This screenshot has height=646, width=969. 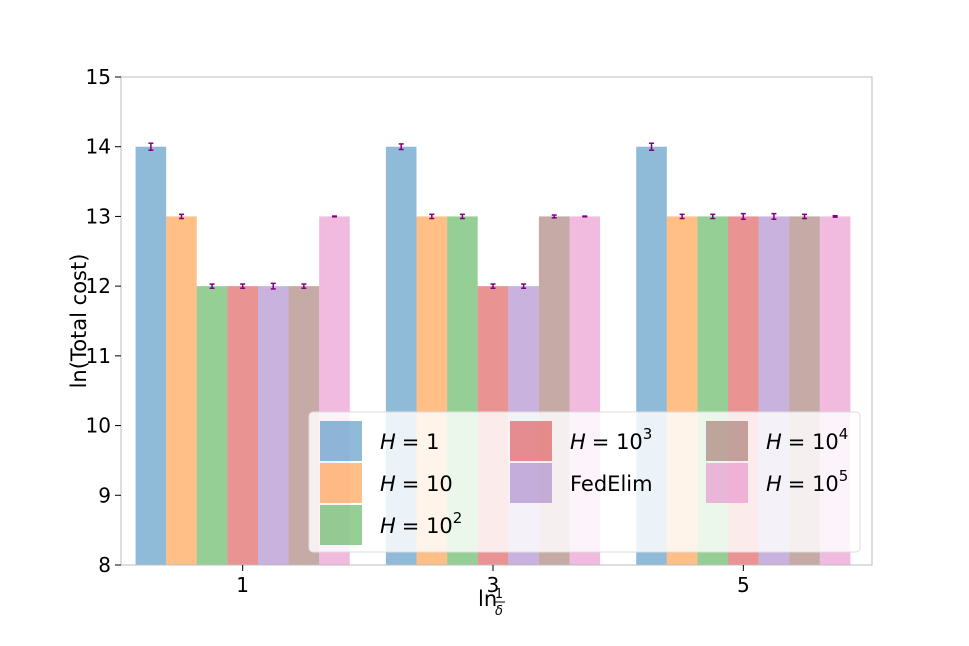 What do you see at coordinates (103, 321) in the screenshot?
I see `y-axis: 8 9 10 11 12 13 14 15` at bounding box center [103, 321].